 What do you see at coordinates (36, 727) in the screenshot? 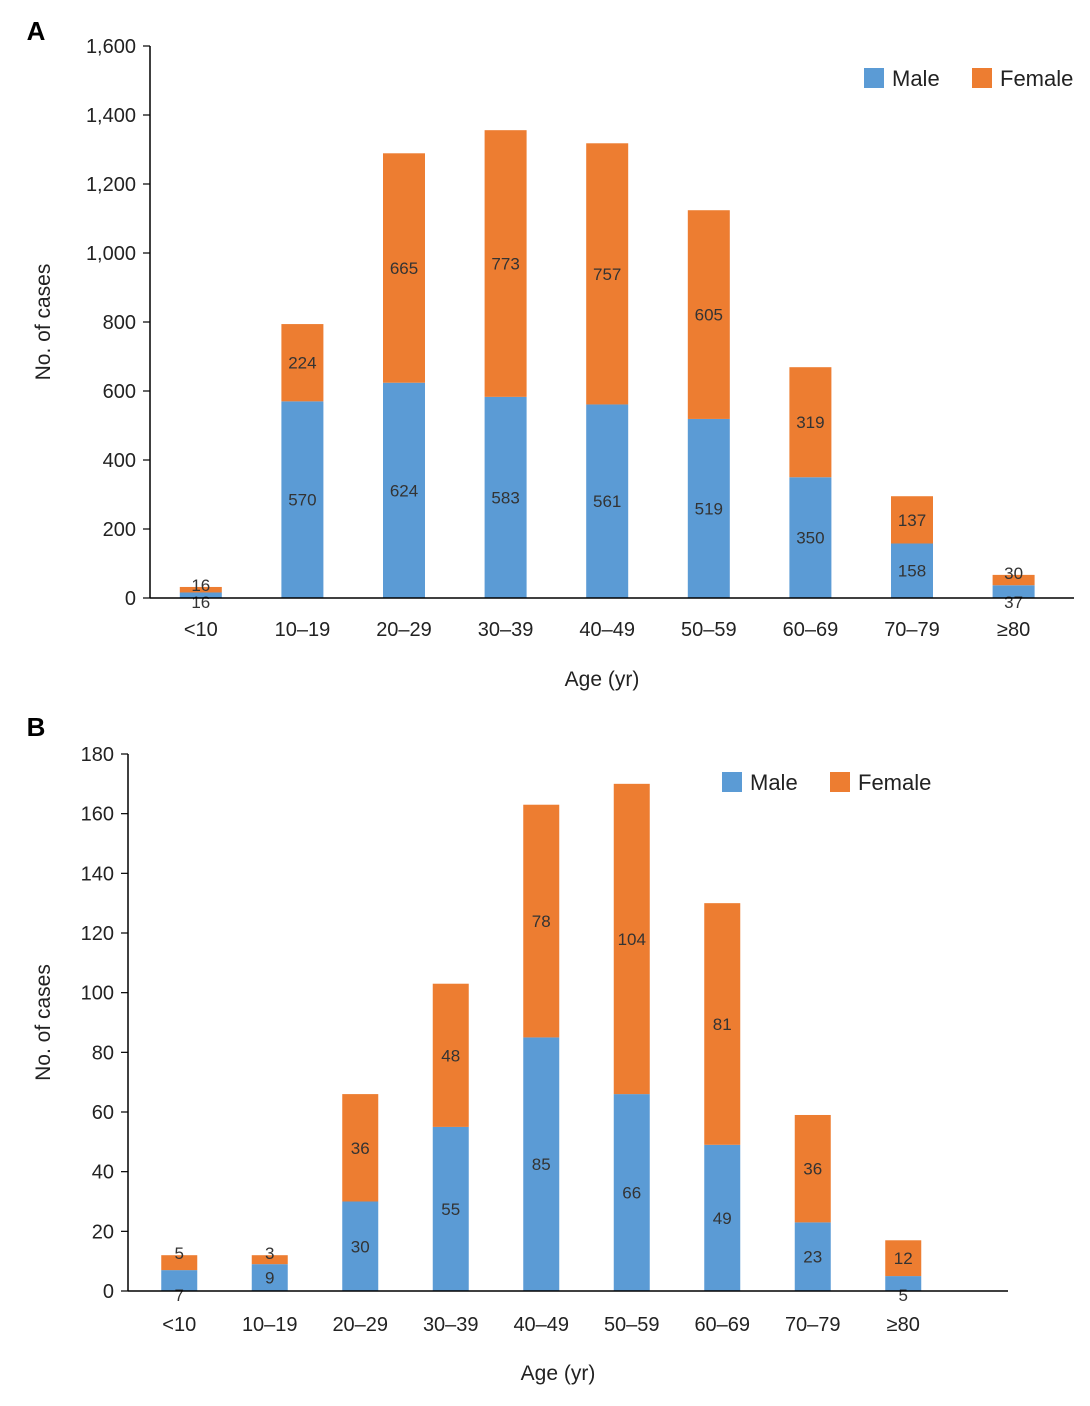
I see `panel-label: B` at bounding box center [36, 727].